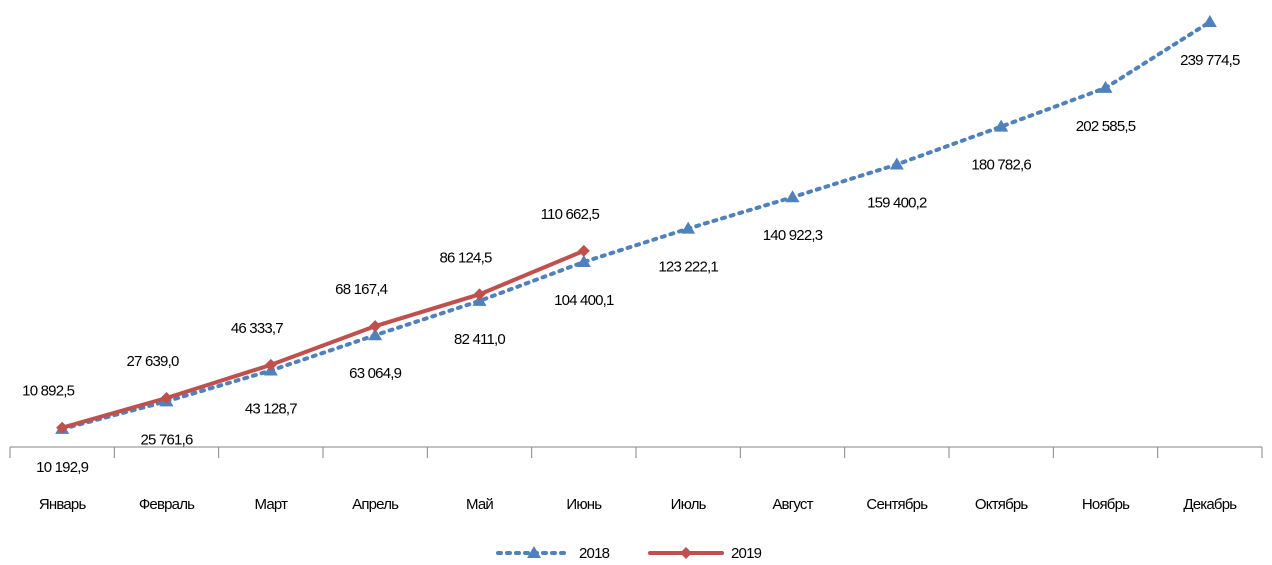  Describe the element at coordinates (1106, 126) in the screenshot. I see `data-label: 202 585,5` at that location.